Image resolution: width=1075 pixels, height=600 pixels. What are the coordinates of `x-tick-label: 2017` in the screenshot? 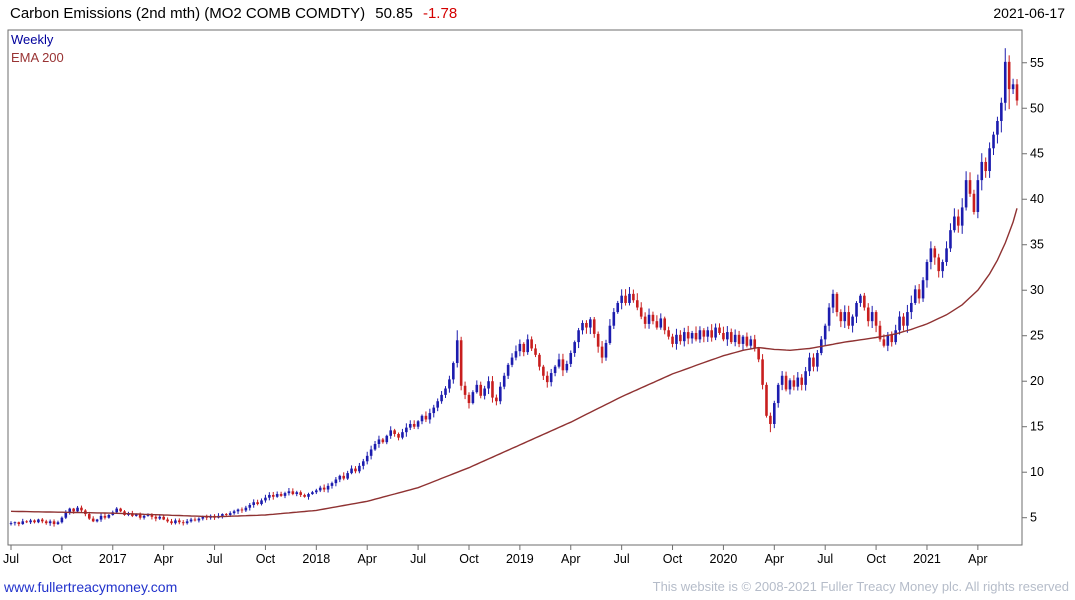 It's located at (113, 559).